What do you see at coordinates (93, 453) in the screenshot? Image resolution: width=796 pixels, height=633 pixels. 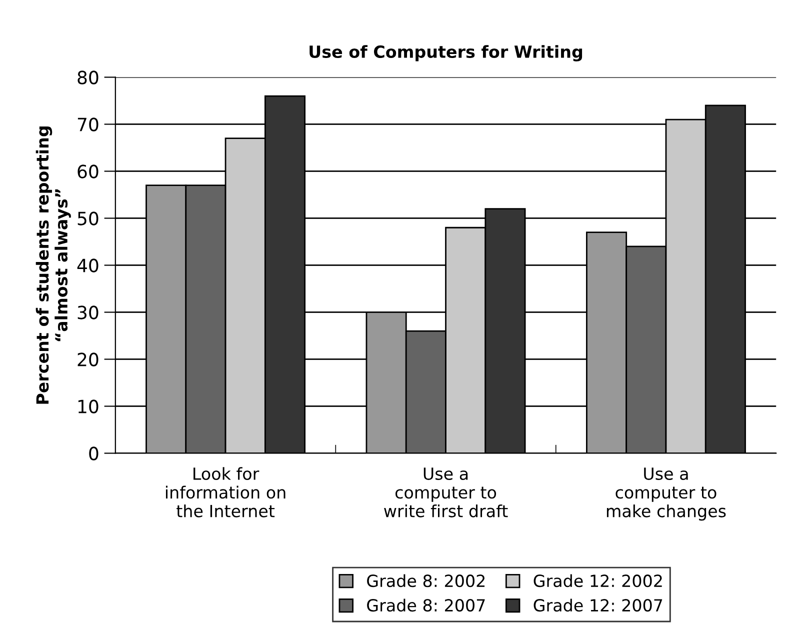 I see `y-tick-label: 0` at bounding box center [93, 453].